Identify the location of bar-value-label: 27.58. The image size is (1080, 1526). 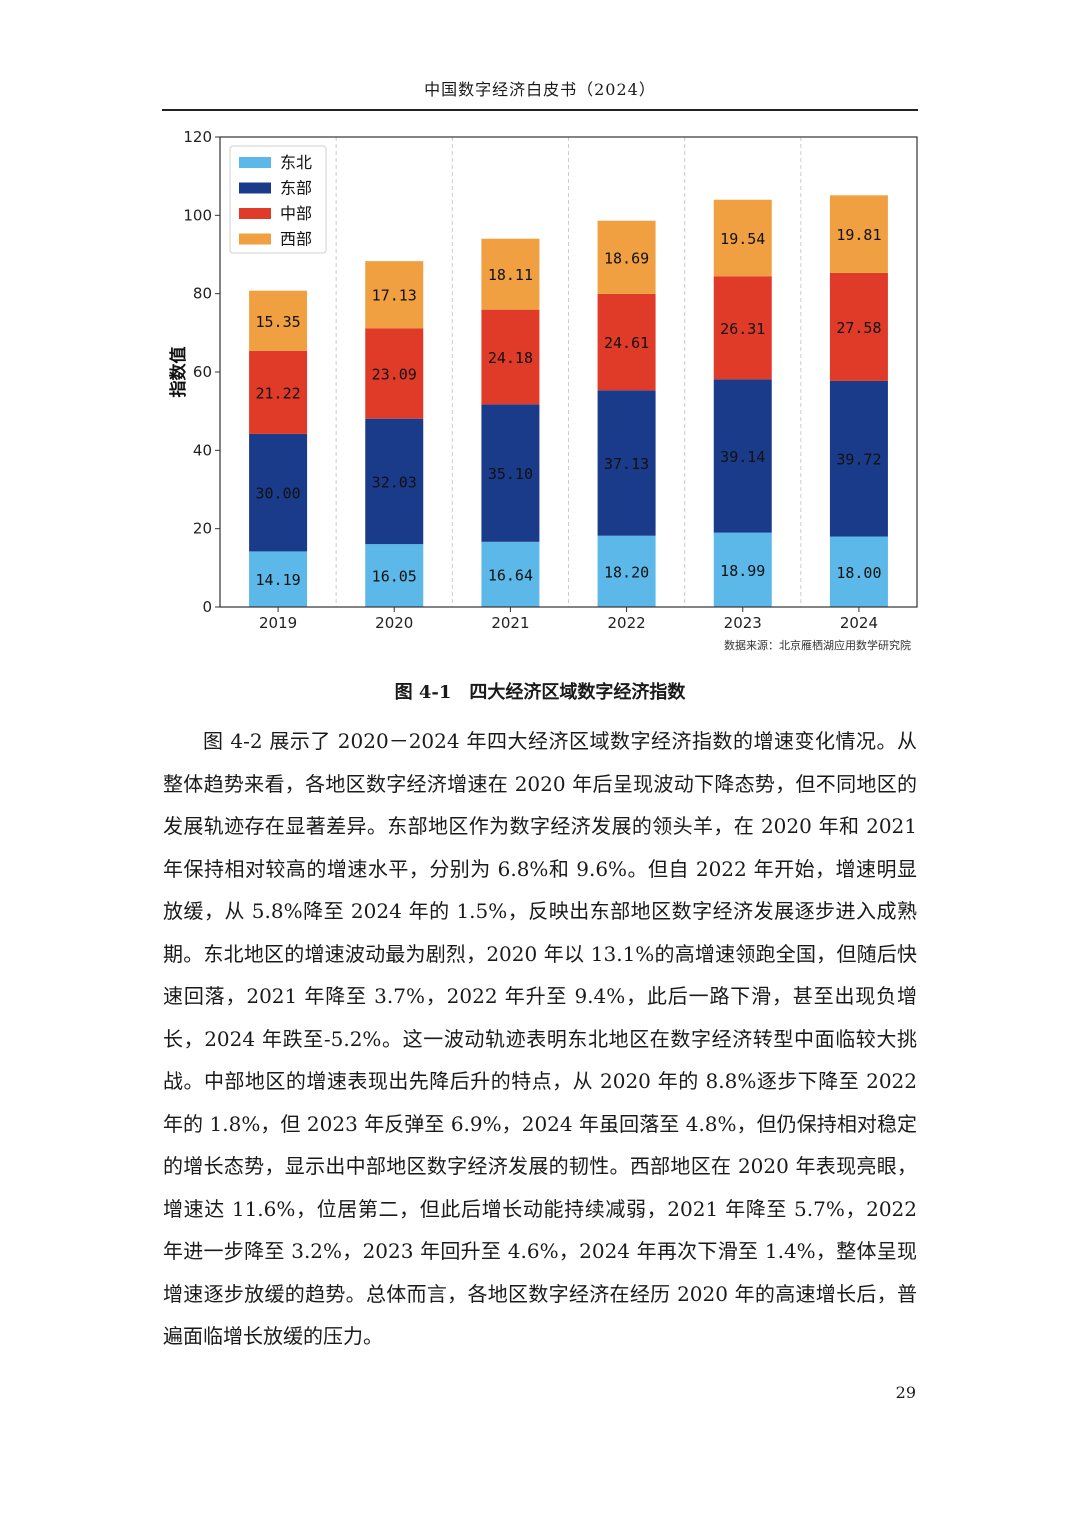
(858, 328).